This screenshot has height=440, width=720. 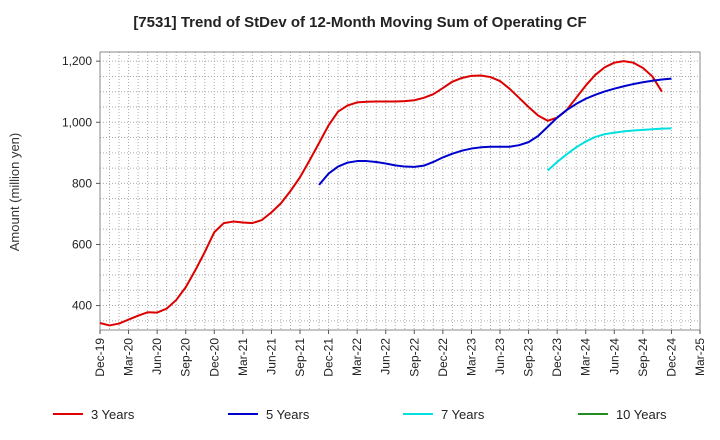 I want to click on x-tick-label: Dec-21, so click(x=329, y=357).